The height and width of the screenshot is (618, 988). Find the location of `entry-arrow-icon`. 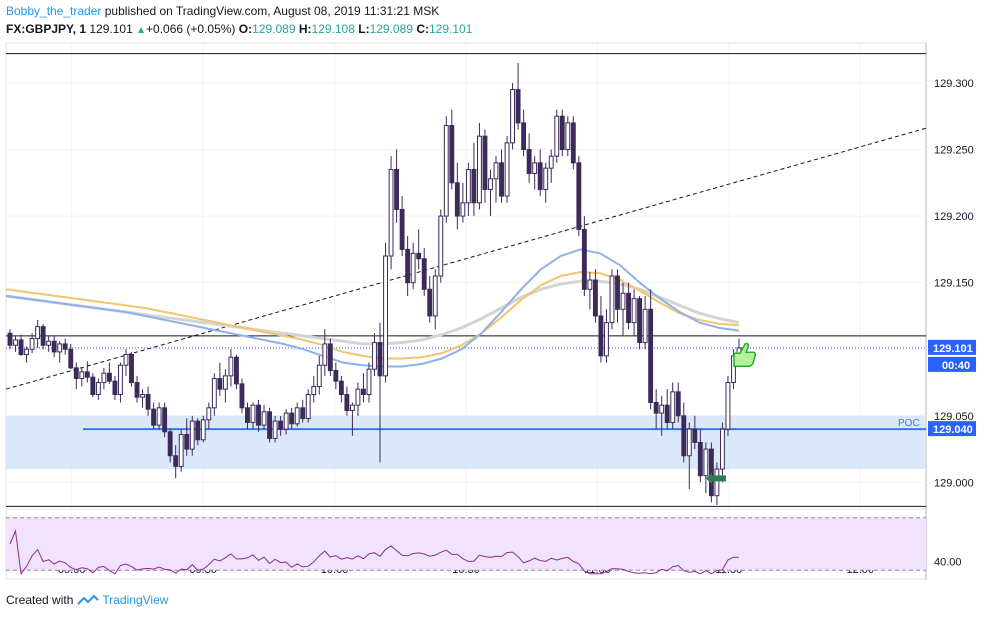

entry-arrow-icon is located at coordinates (716, 478).